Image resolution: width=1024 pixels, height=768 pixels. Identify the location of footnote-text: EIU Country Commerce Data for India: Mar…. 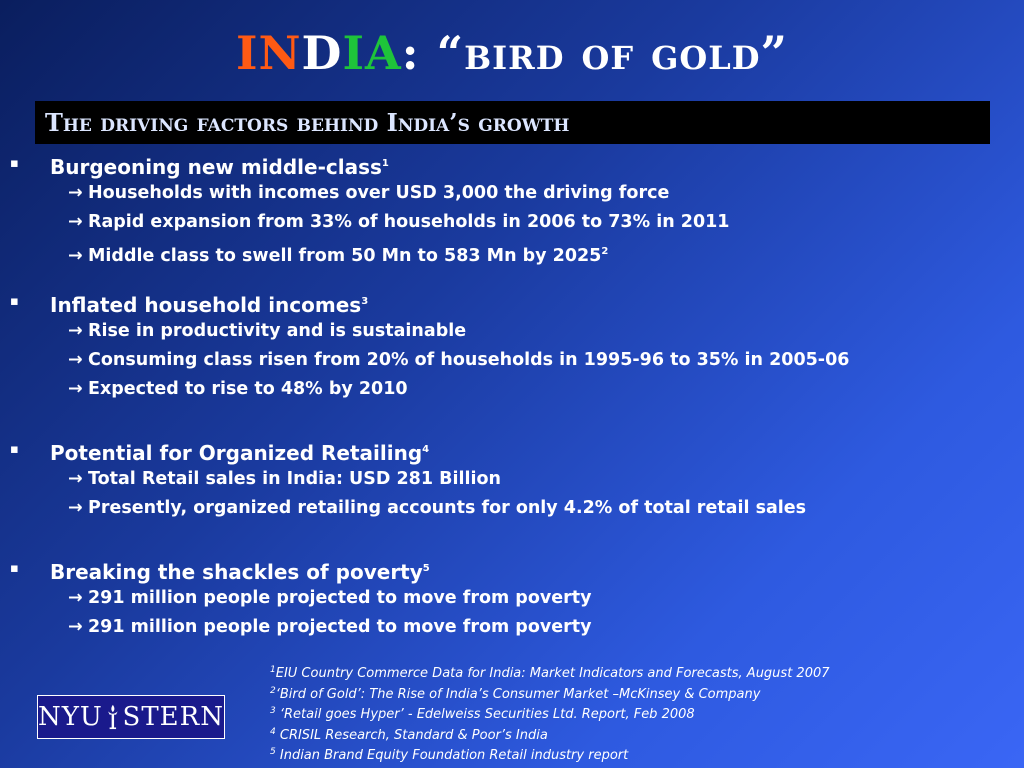
(552, 673).